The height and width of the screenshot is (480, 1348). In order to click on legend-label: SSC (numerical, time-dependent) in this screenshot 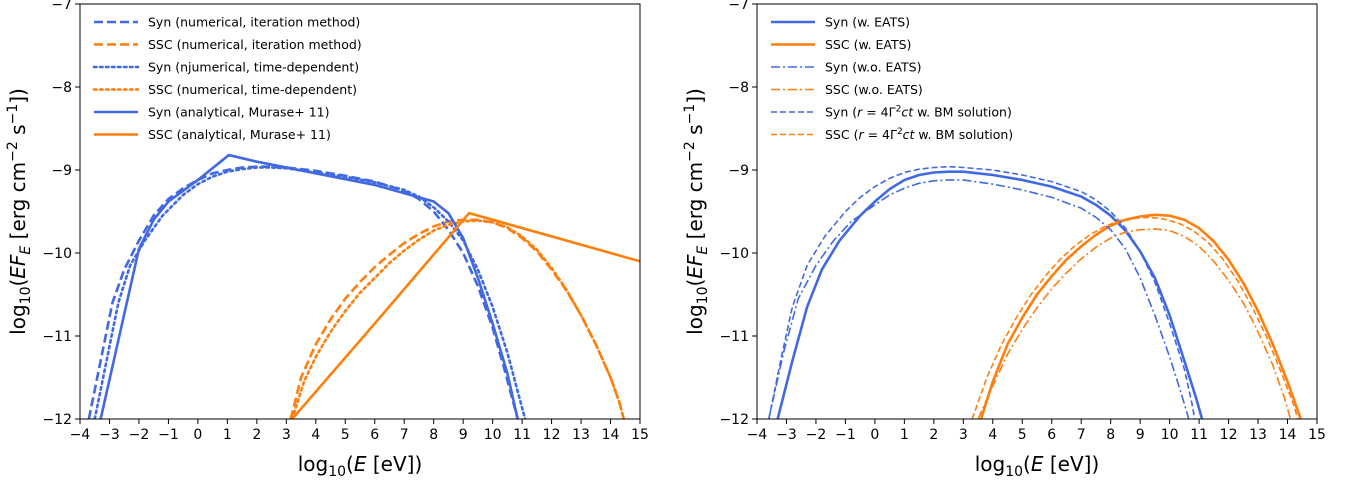, I will do `click(252, 89)`.